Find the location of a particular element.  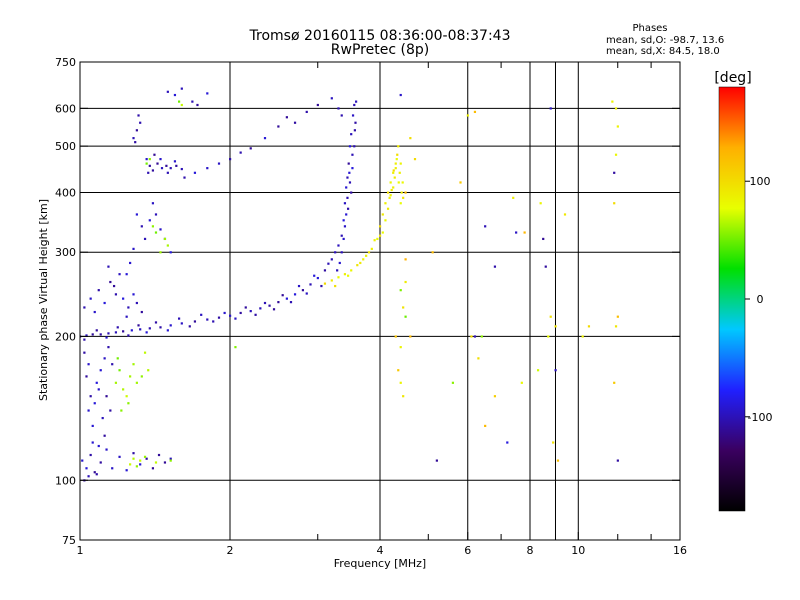

y-axis-title: Stationary phase Virtual Height [km] is located at coordinates (43, 300).